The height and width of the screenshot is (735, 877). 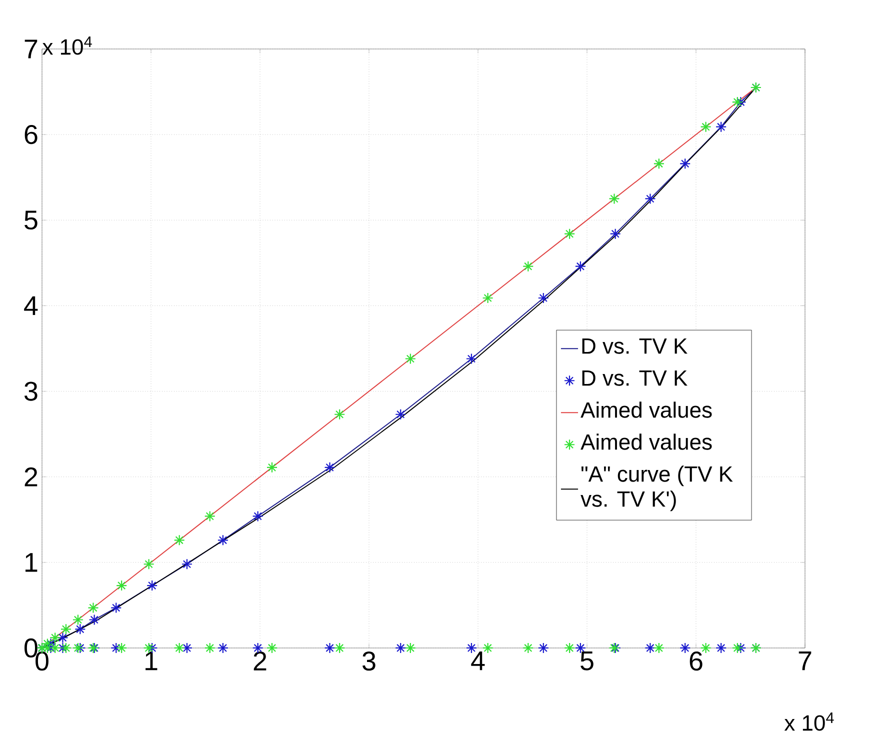 I want to click on legend-label: "A" curve (TV K vs. TV K'), so click(x=656, y=489).